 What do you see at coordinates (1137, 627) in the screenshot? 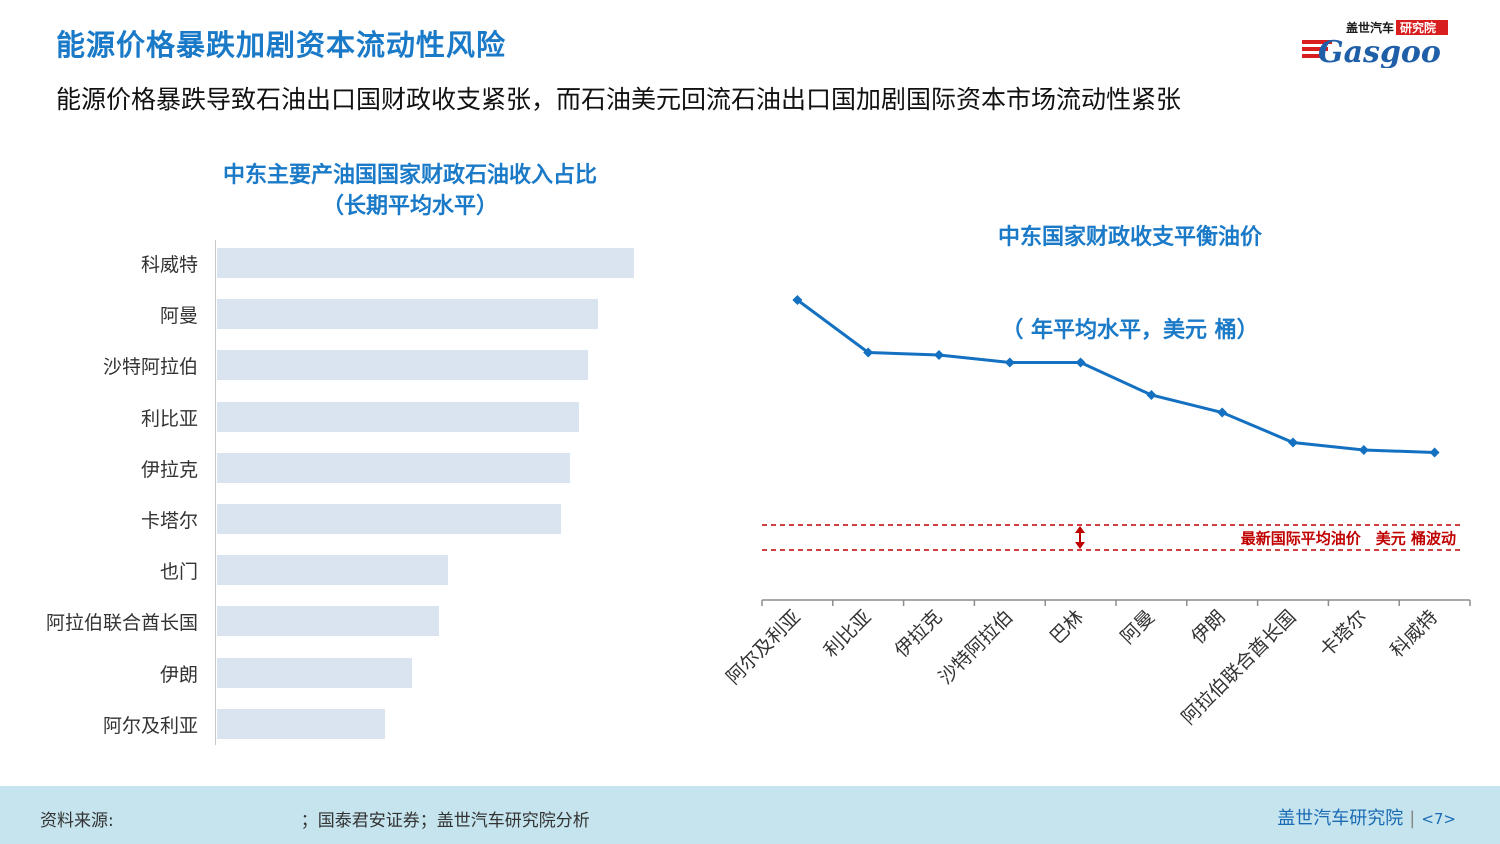
I see `x-axis-label: 阿曼` at bounding box center [1137, 627].